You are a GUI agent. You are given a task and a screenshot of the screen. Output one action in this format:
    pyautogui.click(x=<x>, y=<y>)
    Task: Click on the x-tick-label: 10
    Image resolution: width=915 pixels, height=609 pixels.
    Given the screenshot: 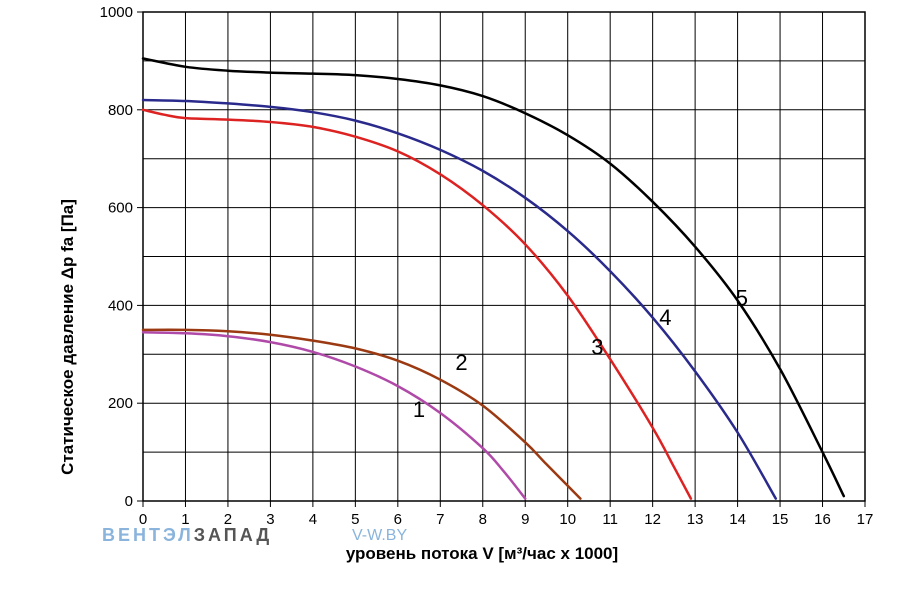 What is the action you would take?
    pyautogui.click(x=567, y=519)
    